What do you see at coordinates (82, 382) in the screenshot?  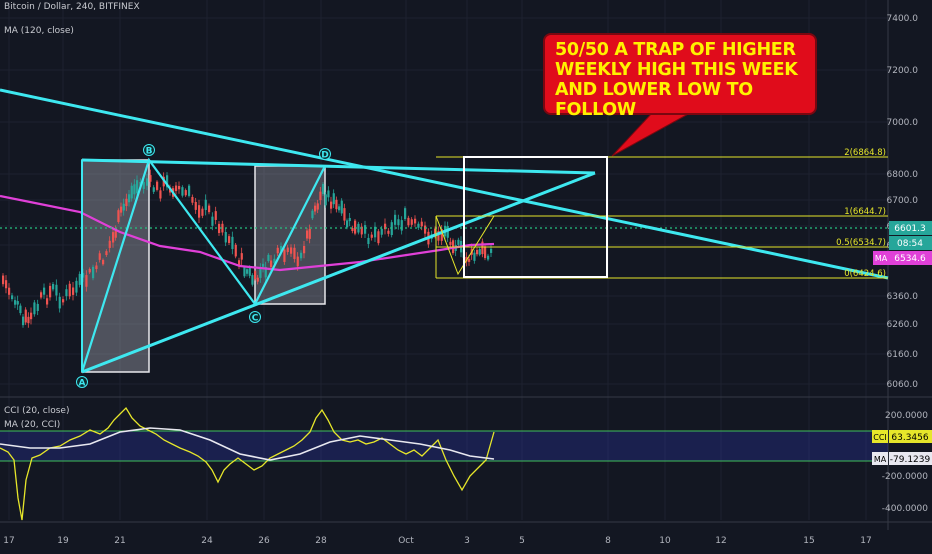 I see `pattern-point-a: A` at bounding box center [82, 382].